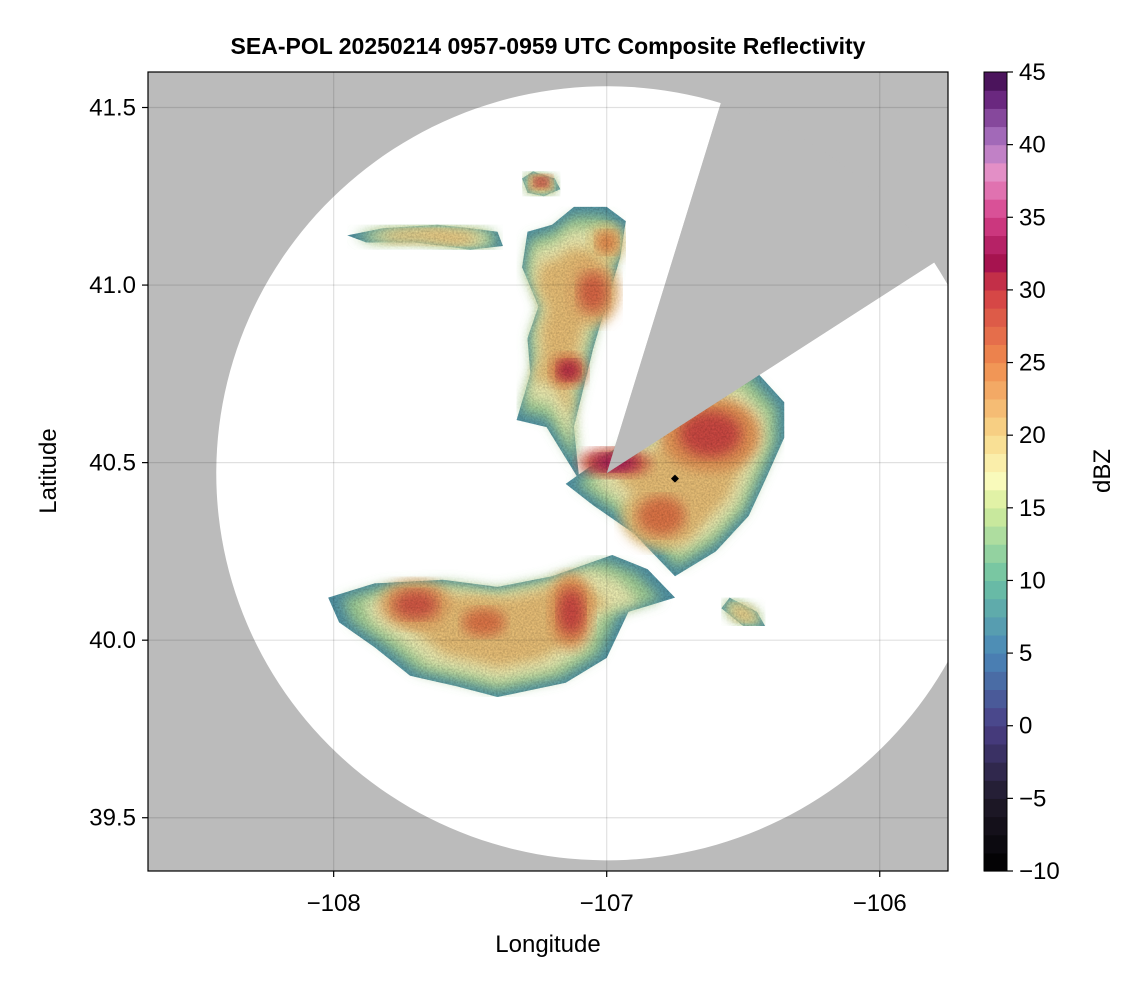 The height and width of the screenshot is (990, 1146). What do you see at coordinates (674, 478) in the screenshot?
I see `instrument-location-marker` at bounding box center [674, 478].